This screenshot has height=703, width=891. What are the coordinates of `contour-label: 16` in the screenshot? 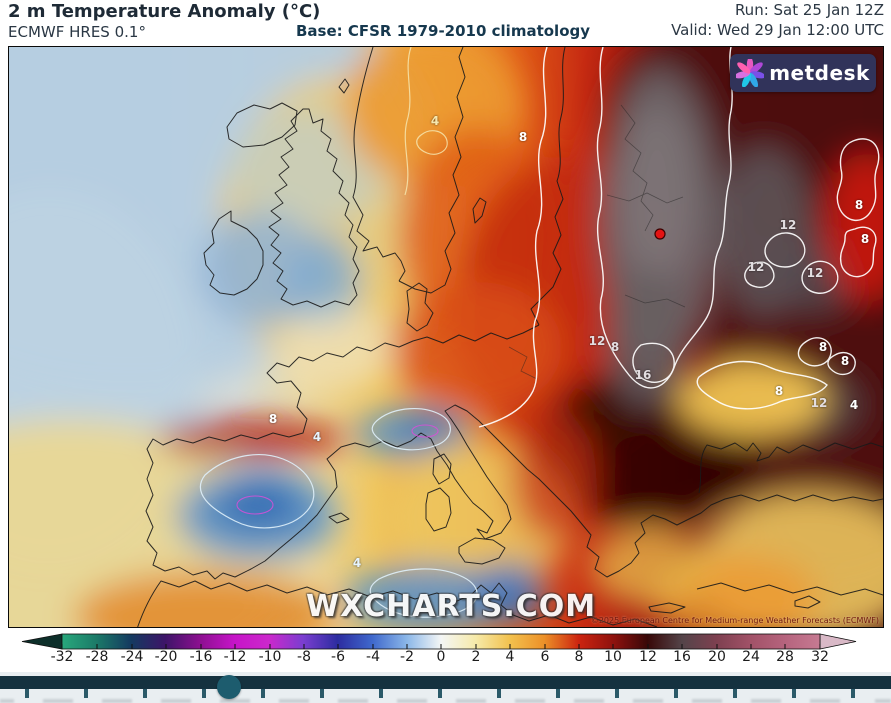 It's located at (643, 375).